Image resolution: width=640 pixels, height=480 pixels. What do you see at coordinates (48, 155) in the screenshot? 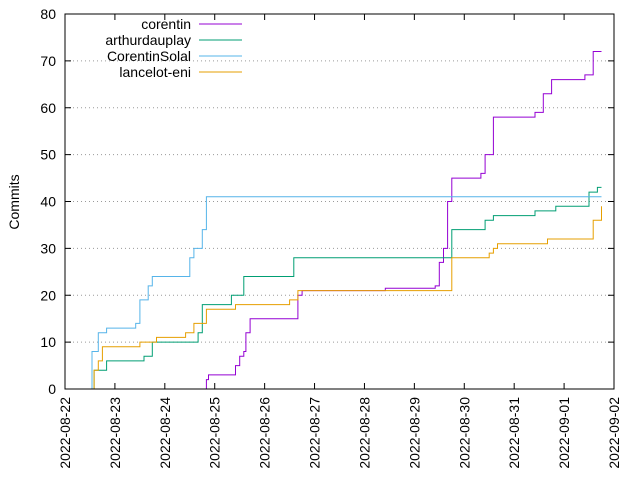
I see `y-tick-label: 50` at bounding box center [48, 155].